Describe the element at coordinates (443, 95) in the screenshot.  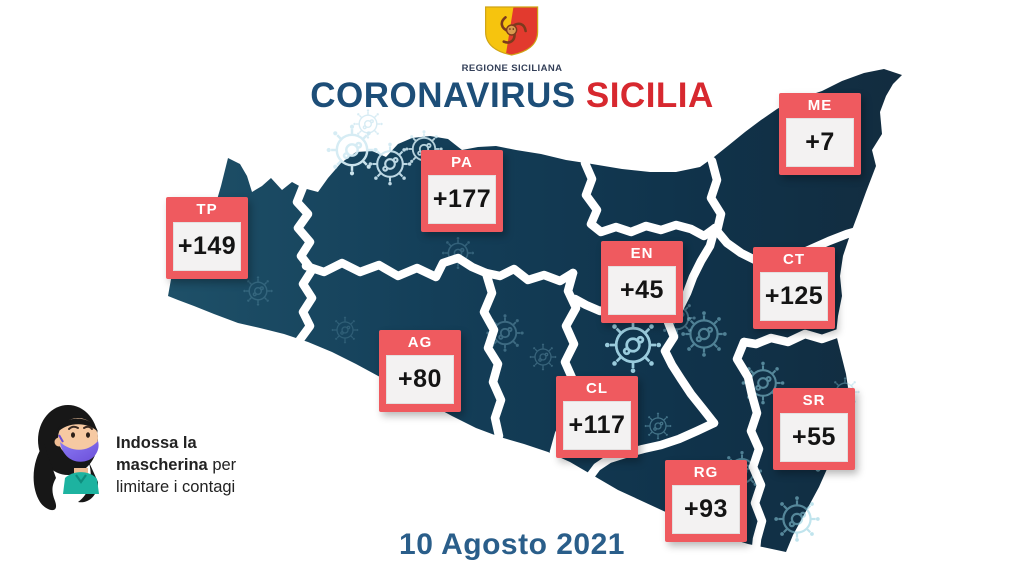
I see `title-coronavirus: CORONAVIRUS` at that location.